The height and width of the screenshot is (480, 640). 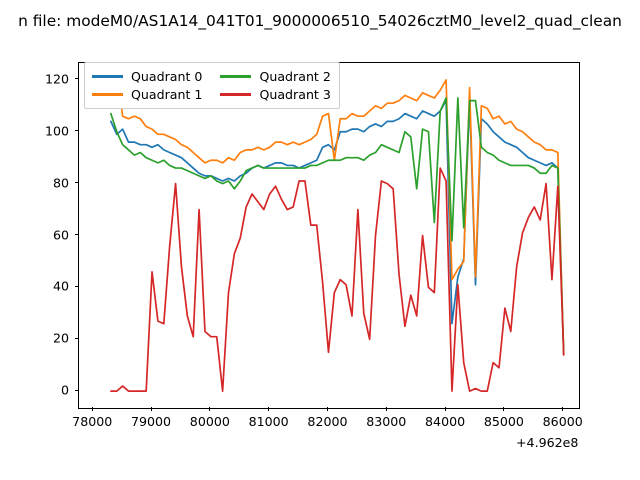 What do you see at coordinates (547, 442) in the screenshot?
I see `x-axis-offset-label: +4.962e8` at bounding box center [547, 442].